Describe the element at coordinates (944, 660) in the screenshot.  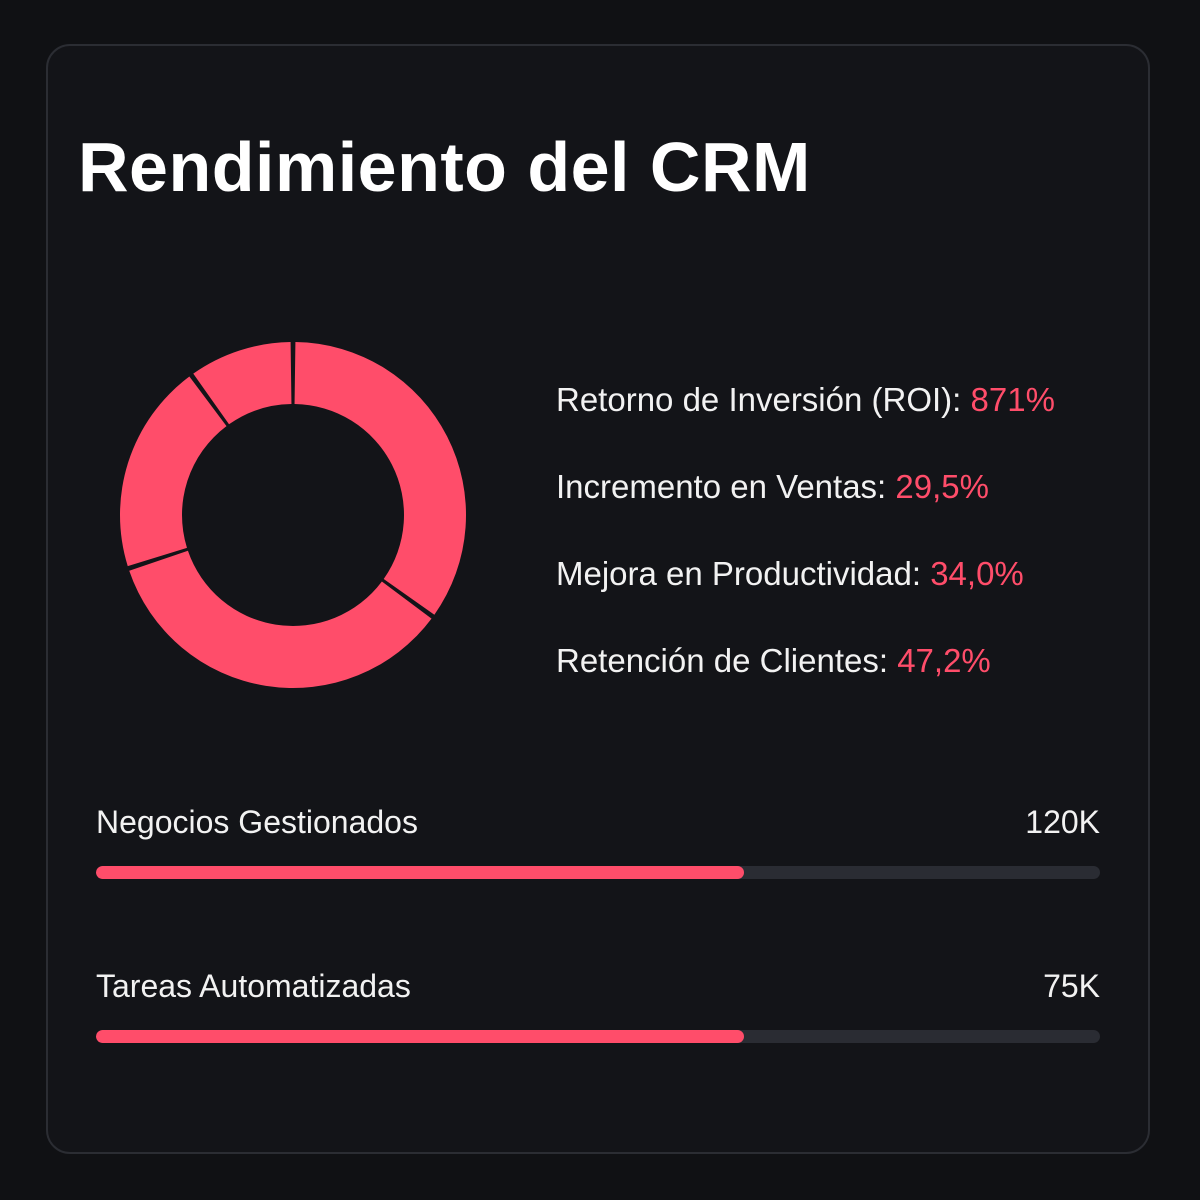
I see `metric-value: 47,2%` at that location.